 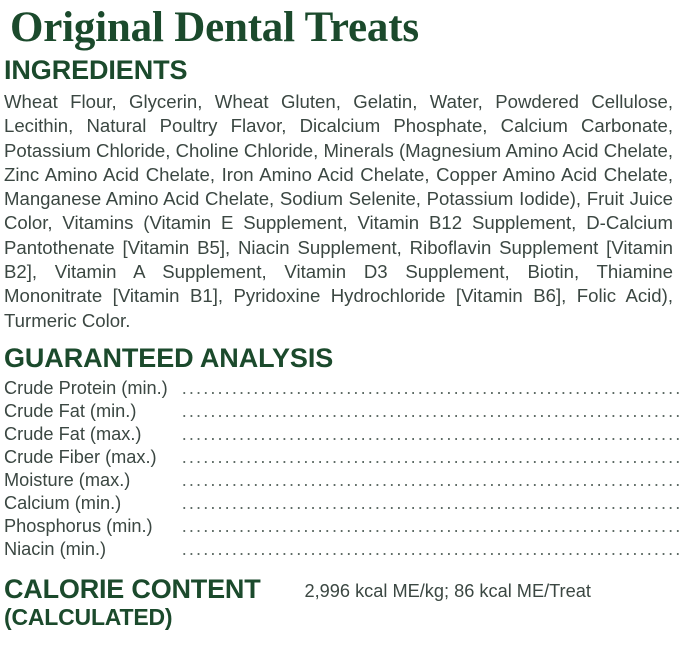 I want to click on analysis-label: Crude Fiber (max.), so click(x=80, y=456).